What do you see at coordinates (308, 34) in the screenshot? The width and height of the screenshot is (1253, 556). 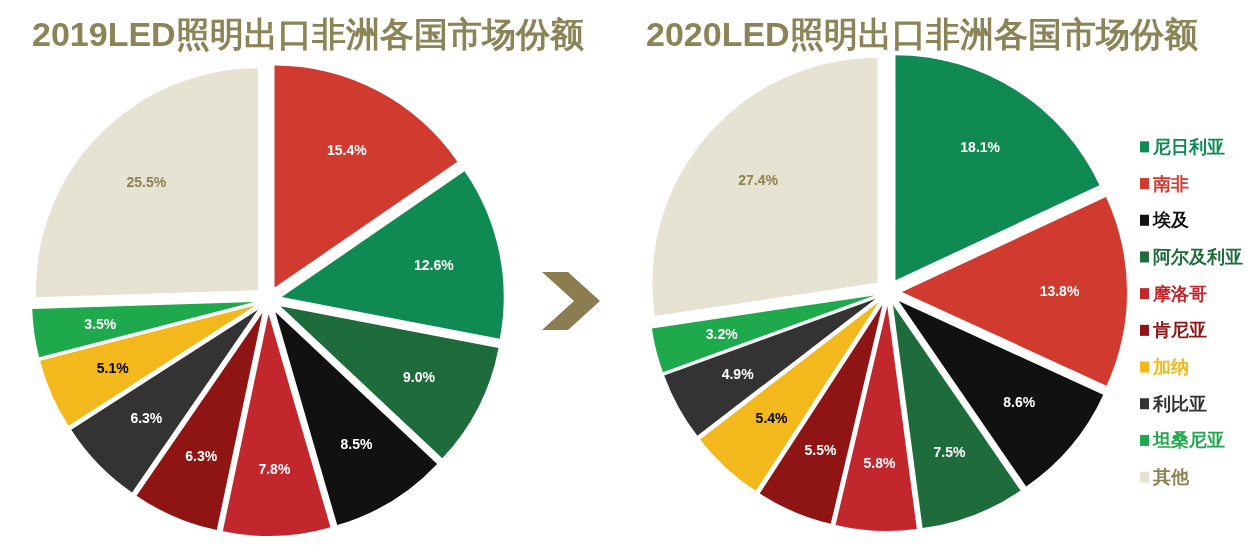 I see `chart-title: 2019LED照明出口非洲各国市场份额` at bounding box center [308, 34].